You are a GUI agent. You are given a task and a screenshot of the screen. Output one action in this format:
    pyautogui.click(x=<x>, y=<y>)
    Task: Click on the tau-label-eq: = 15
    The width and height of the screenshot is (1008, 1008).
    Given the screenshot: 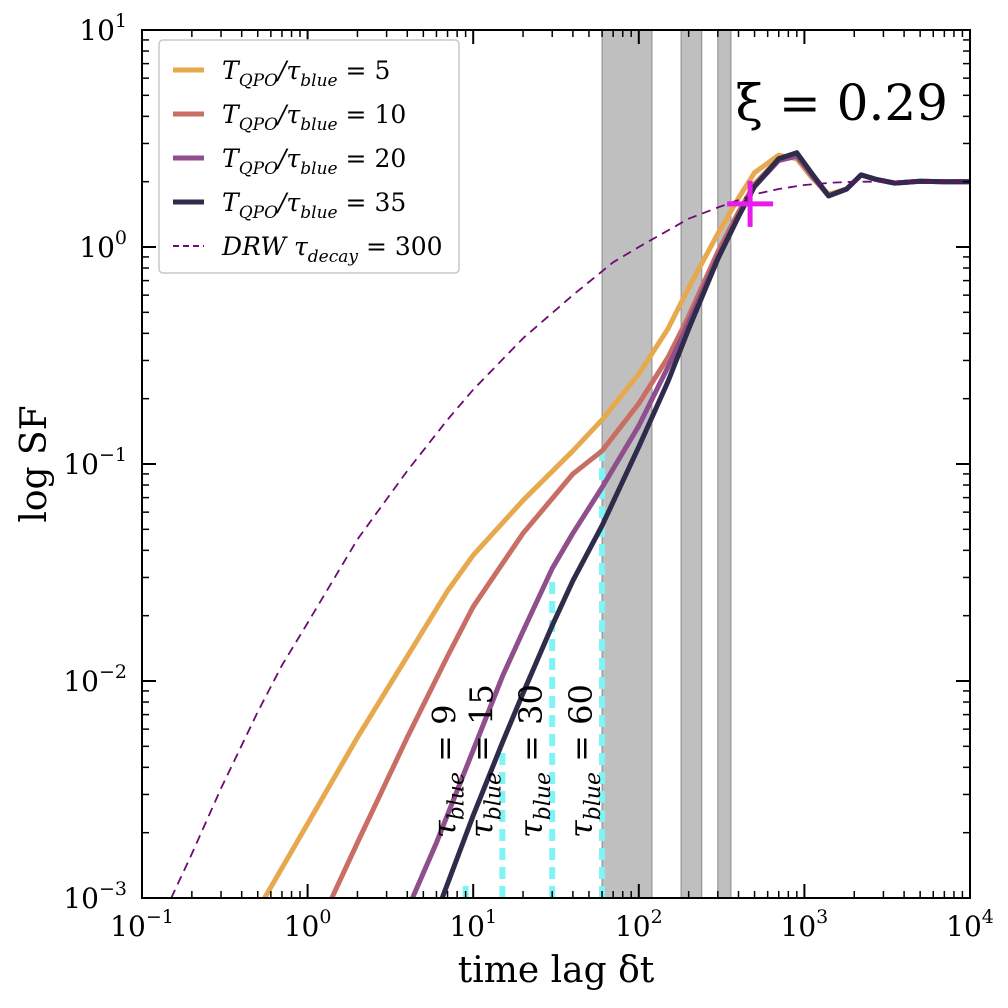 What is the action you would take?
    pyautogui.click(x=481, y=728)
    